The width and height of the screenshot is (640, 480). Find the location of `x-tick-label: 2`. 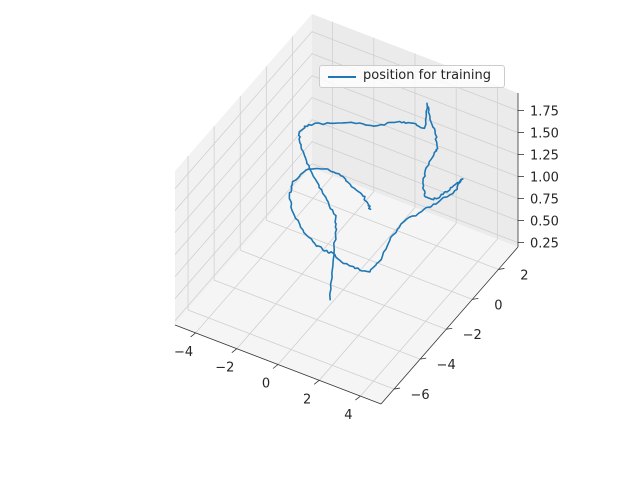

x-tick-label: 2 is located at coordinates (307, 399).